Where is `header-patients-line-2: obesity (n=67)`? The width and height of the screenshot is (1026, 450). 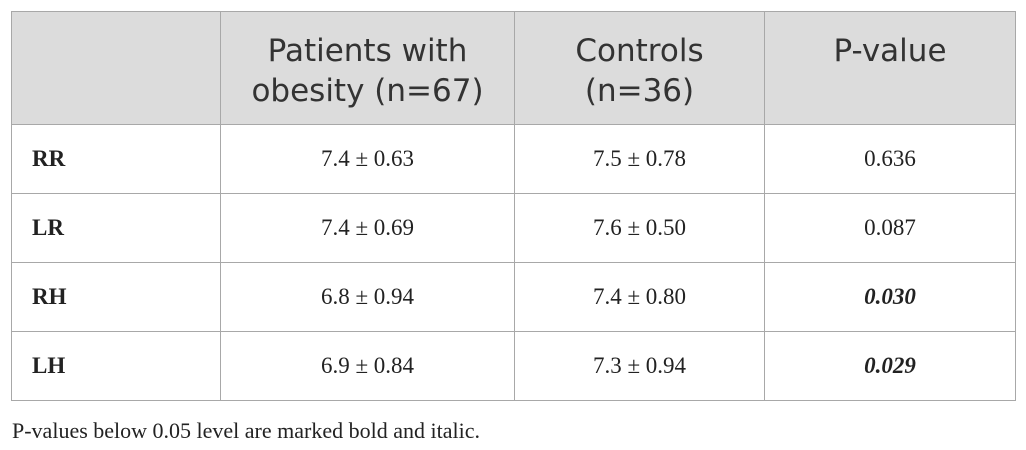
header-patients-line-2: obesity (n=67) is located at coordinates (367, 91).